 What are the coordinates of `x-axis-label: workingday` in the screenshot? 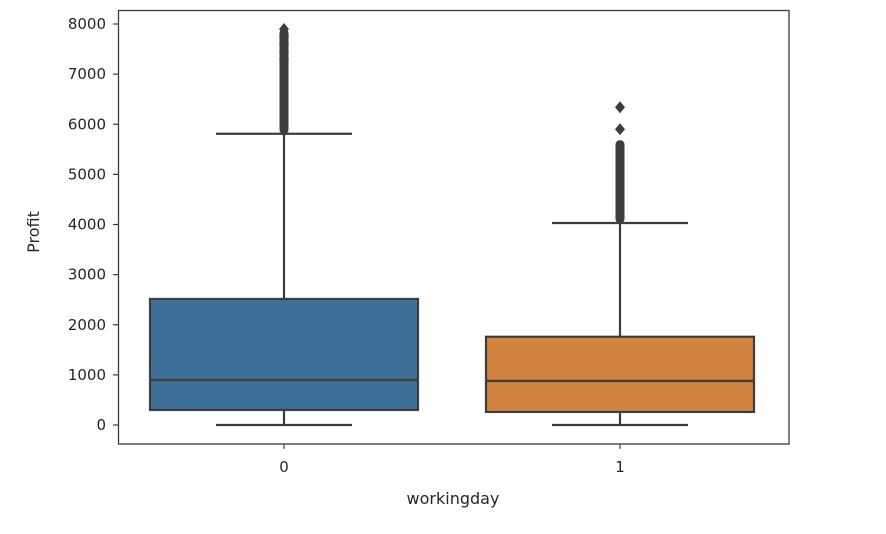 It's located at (453, 498).